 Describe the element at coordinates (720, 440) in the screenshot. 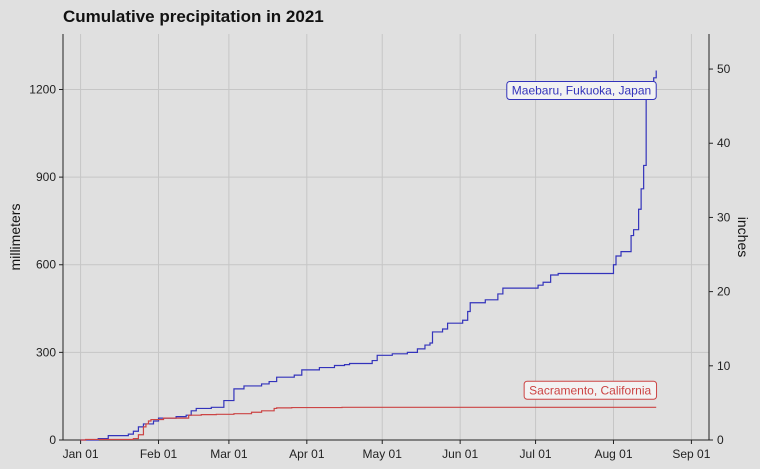

I see `y-tick-label-right: 0` at that location.